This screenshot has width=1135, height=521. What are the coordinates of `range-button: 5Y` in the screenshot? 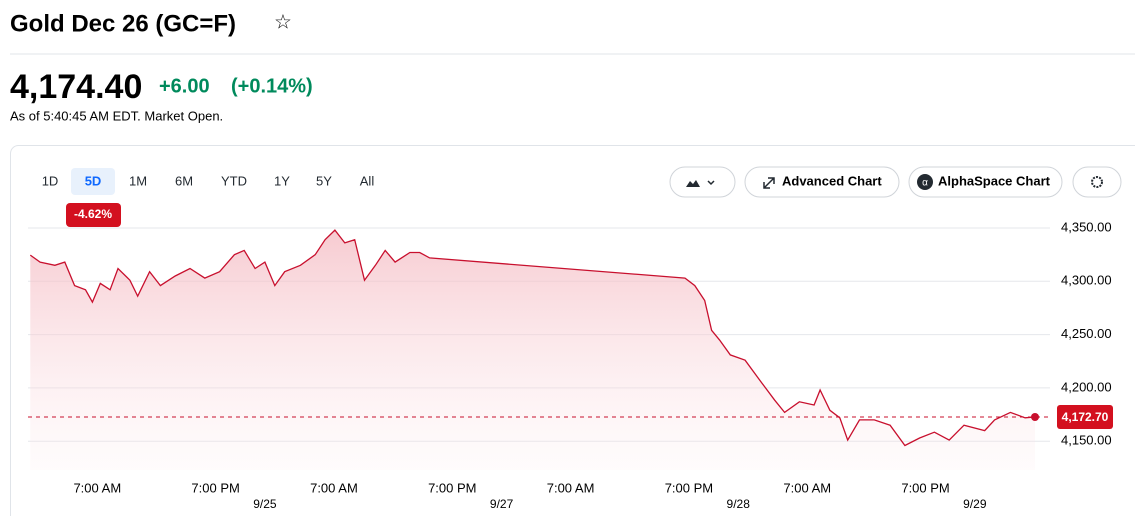 It's located at (324, 180).